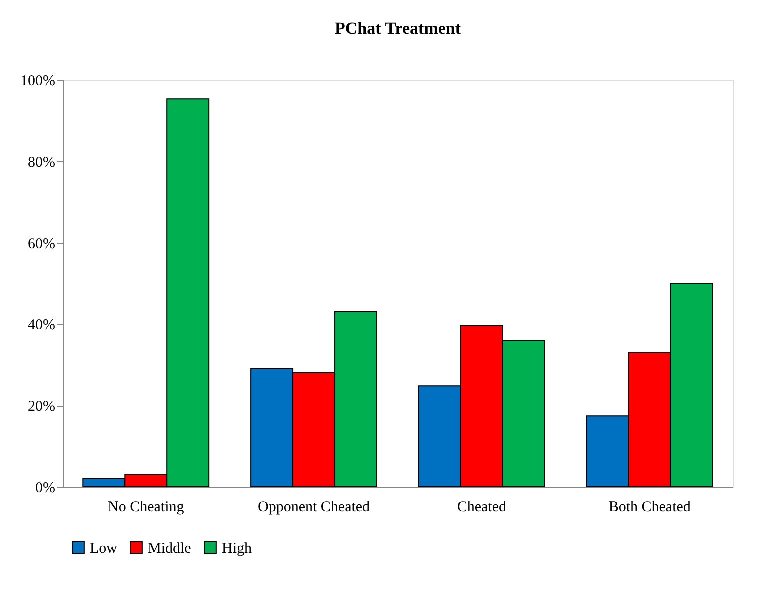 This screenshot has width=769, height=616. I want to click on x-tick-label: Cheated, so click(482, 508).